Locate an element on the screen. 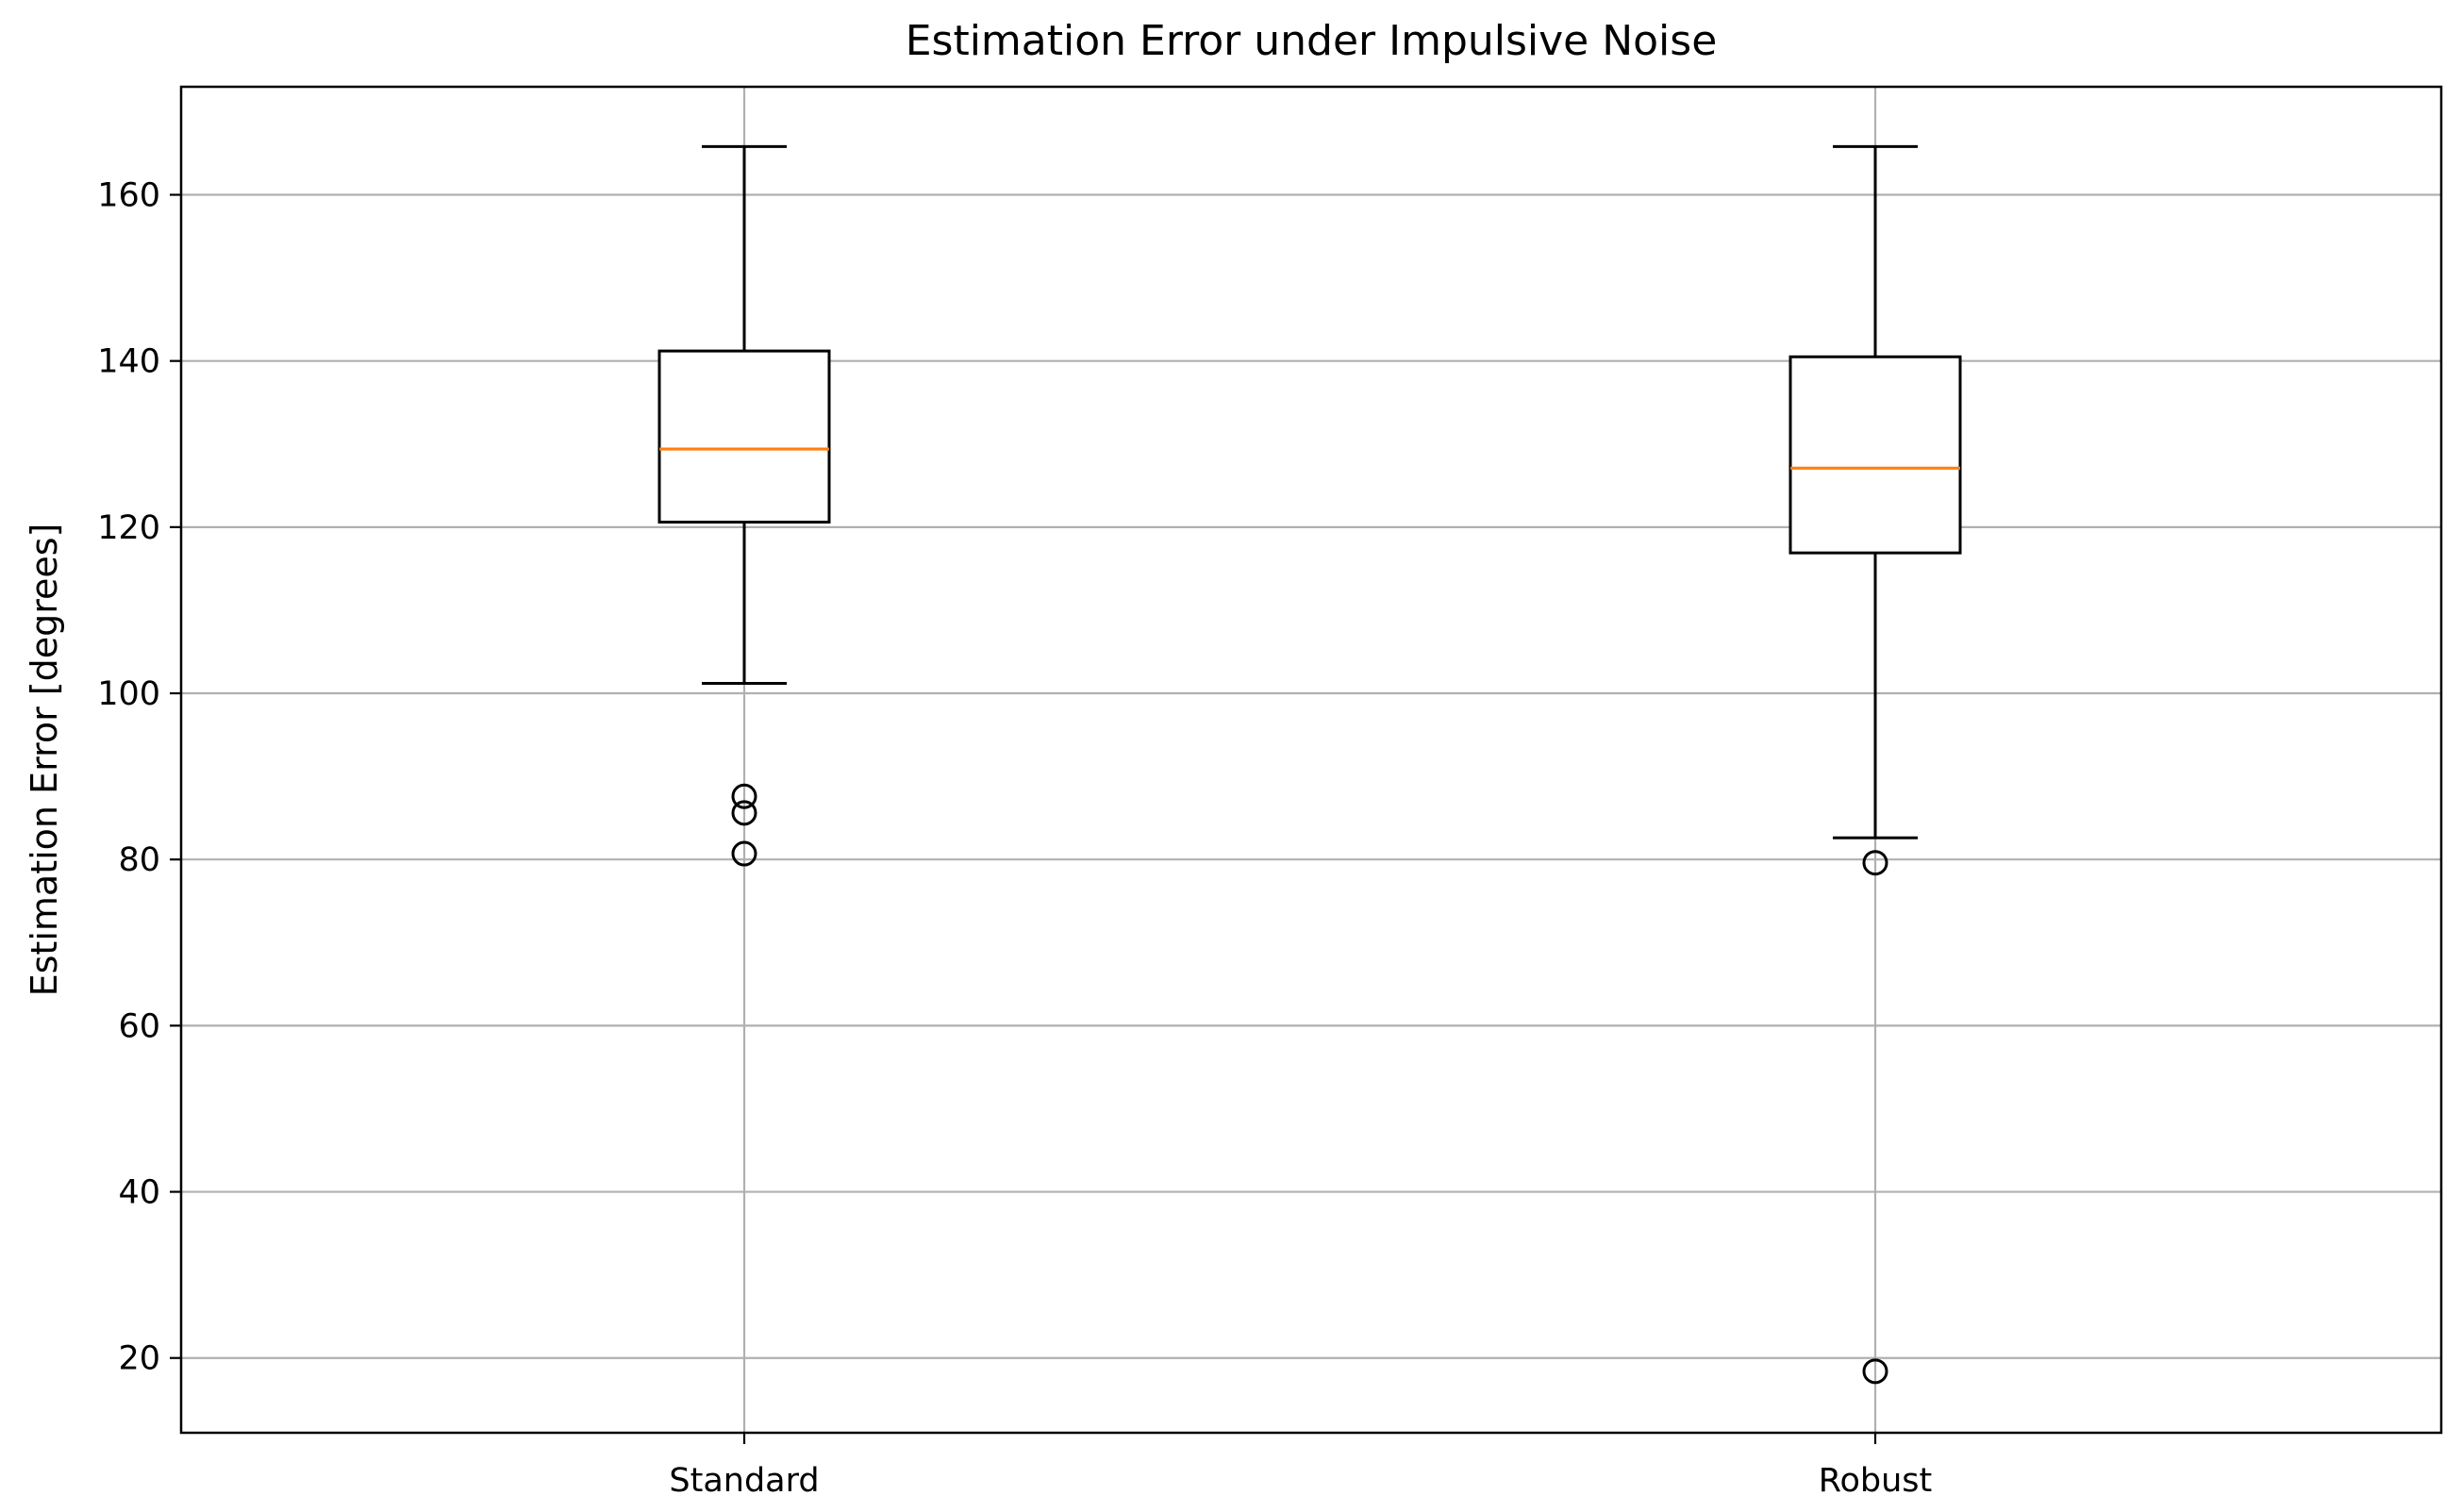 The image size is (2462, 1512). x-tick-label: Standard is located at coordinates (744, 1481).